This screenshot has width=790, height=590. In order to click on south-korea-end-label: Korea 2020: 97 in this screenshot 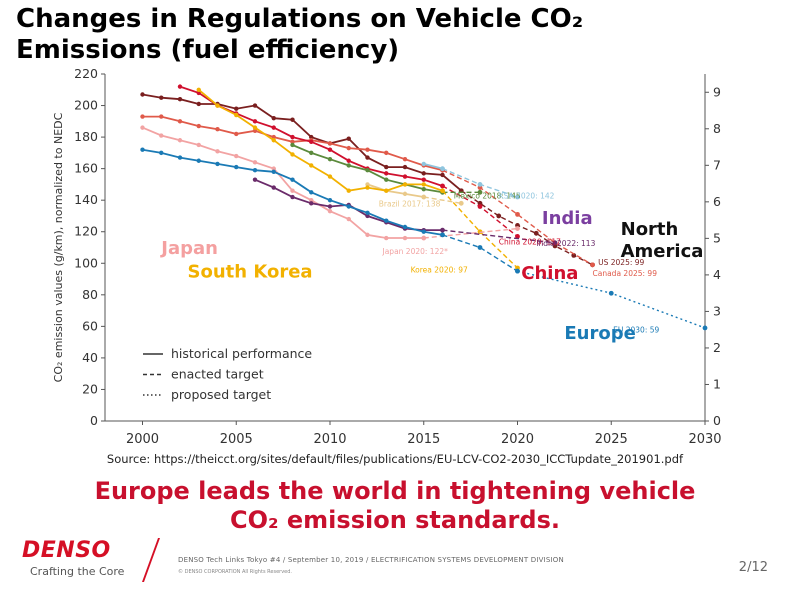, I will do `click(439, 270)`.